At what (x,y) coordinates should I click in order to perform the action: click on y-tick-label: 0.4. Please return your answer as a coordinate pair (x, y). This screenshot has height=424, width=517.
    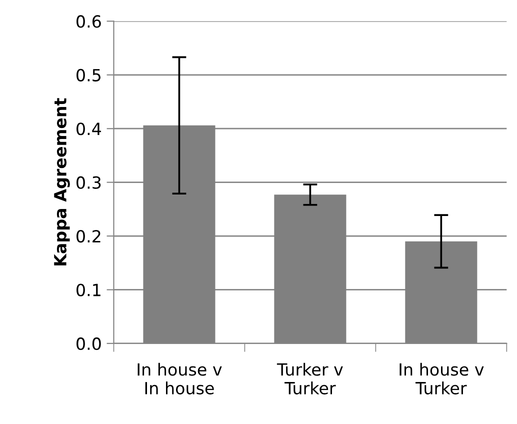
    Looking at the image, I should click on (88, 129).